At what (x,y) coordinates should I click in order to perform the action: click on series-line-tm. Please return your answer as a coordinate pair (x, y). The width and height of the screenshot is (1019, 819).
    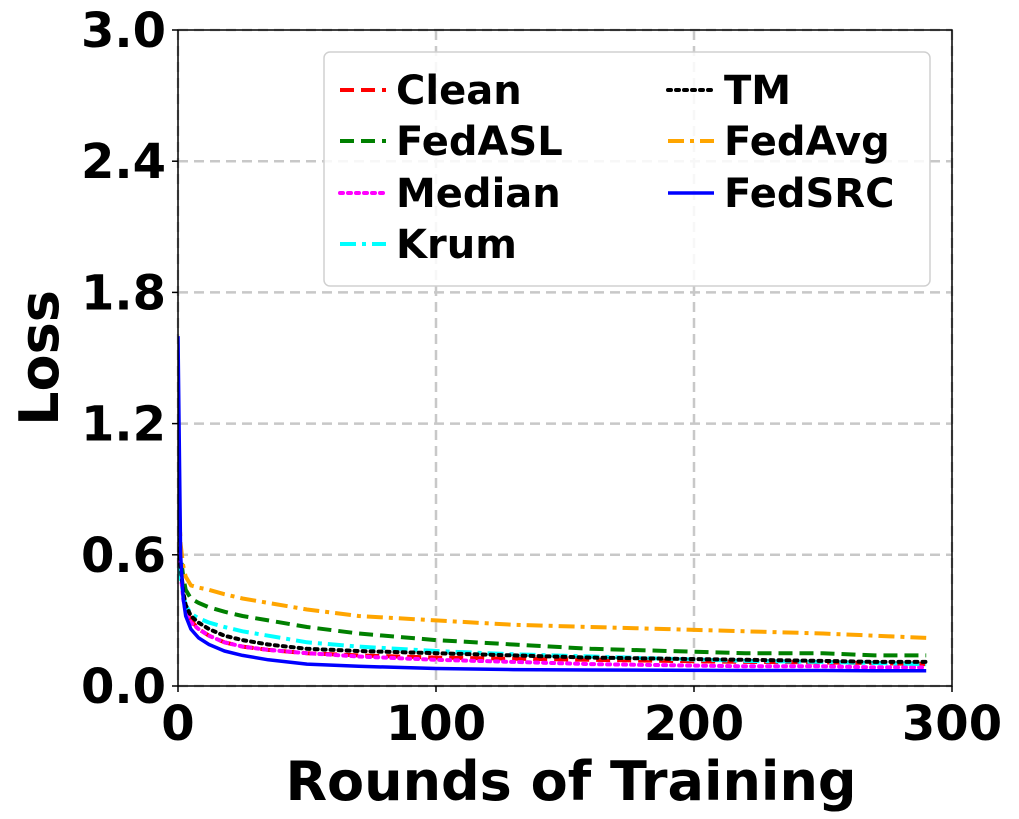
    Looking at the image, I should click on (553, 581).